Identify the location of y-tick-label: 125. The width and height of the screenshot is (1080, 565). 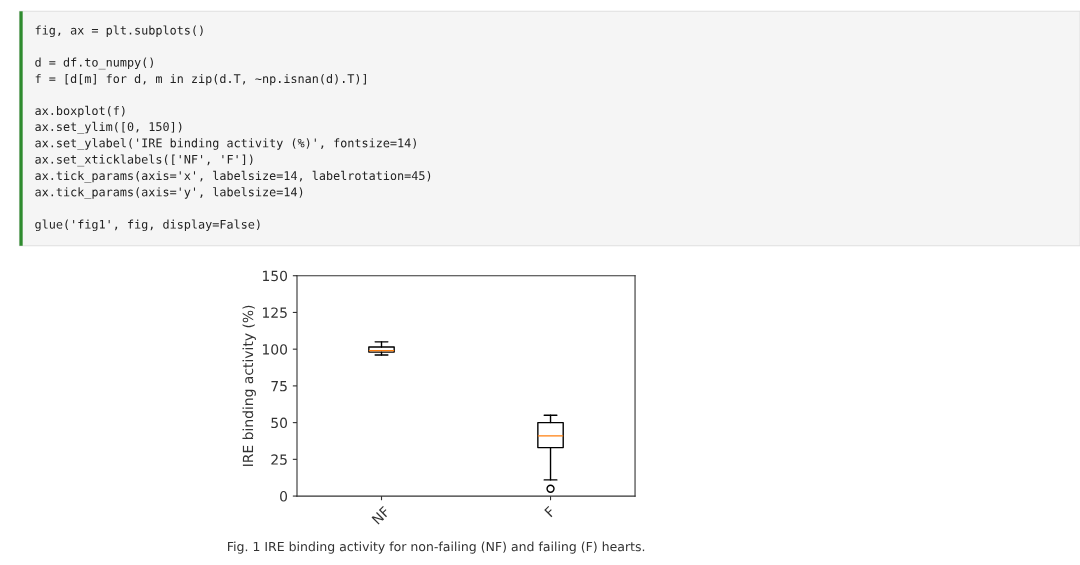
(274, 312).